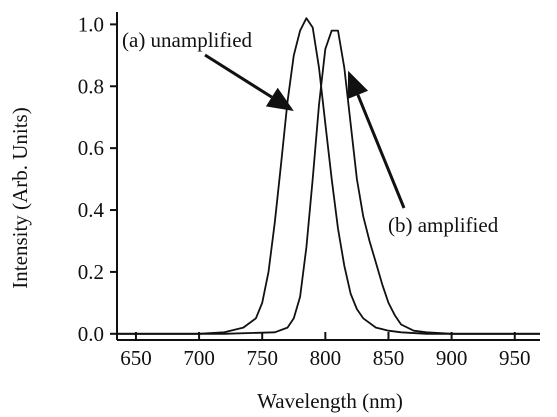  I want to click on x-tick-label: 800, so click(326, 358).